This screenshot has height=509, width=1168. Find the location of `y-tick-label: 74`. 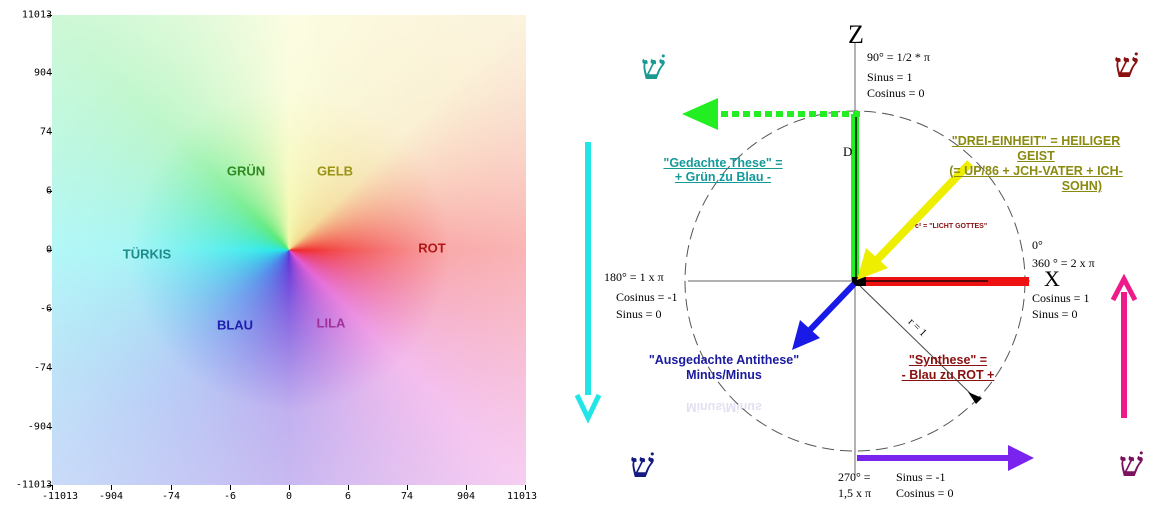

y-tick-label: 74 is located at coordinates (45, 132).